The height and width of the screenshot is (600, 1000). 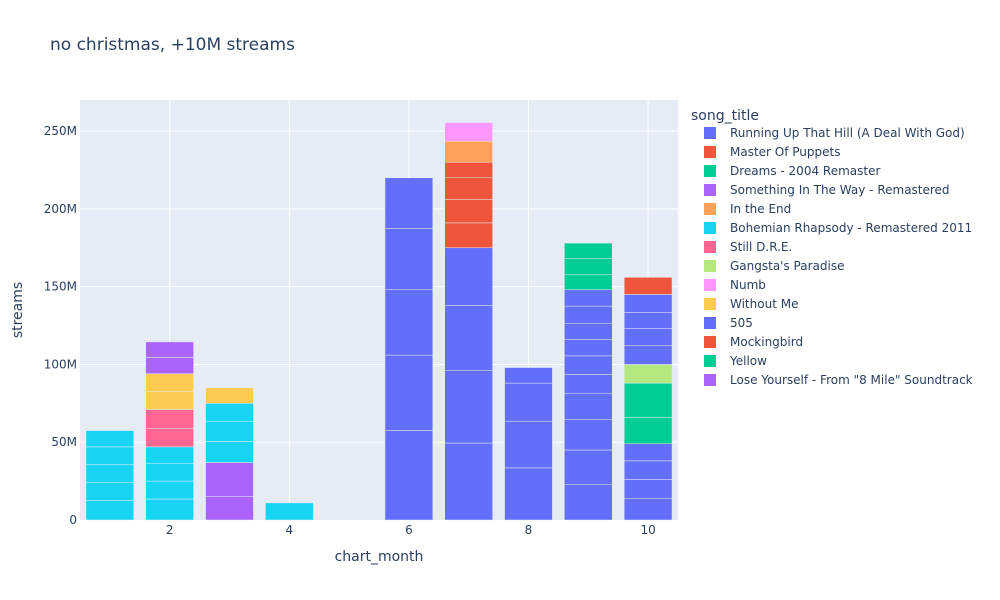 I want to click on x-tick-label: 6, so click(x=409, y=530).